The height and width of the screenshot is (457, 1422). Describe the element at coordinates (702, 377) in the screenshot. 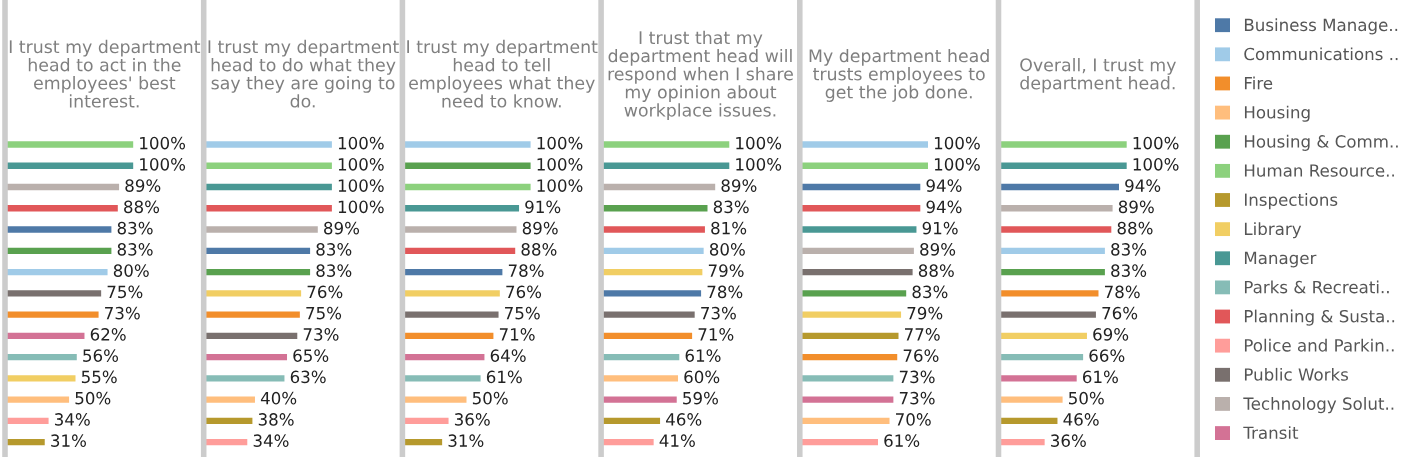

I see `data-label: 60%` at that location.